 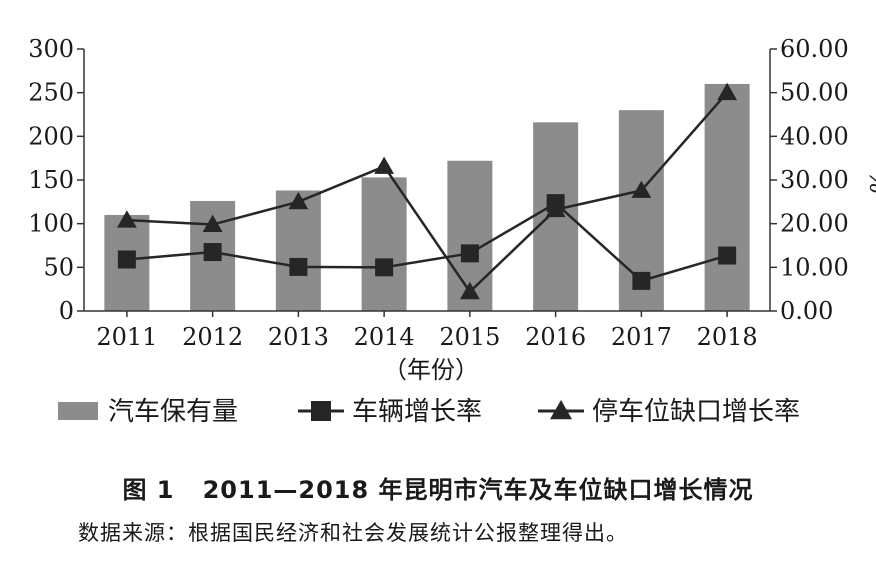 What do you see at coordinates (469, 253) in the screenshot?
I see `vehicle-growth-point-2015` at bounding box center [469, 253].